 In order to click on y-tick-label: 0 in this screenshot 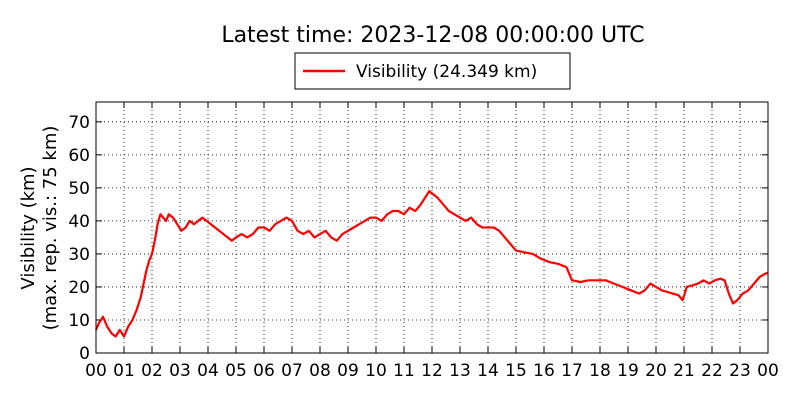, I will do `click(84, 354)`.